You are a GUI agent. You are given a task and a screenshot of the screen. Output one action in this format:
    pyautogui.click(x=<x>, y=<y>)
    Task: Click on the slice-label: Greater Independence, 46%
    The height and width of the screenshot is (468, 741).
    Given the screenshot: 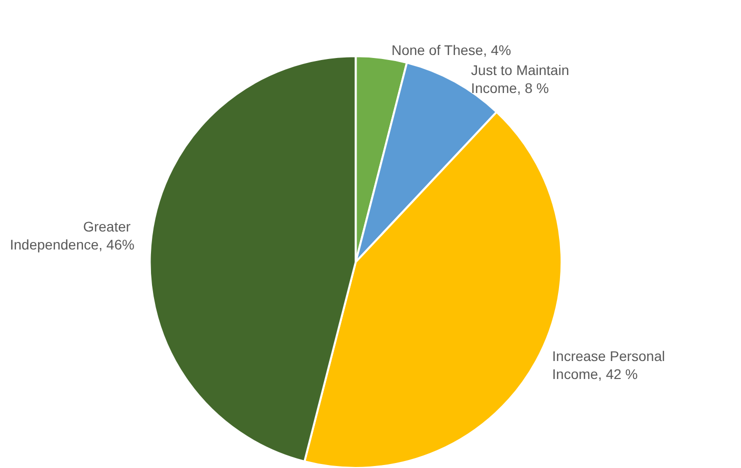 What is the action you would take?
    pyautogui.click(x=72, y=235)
    